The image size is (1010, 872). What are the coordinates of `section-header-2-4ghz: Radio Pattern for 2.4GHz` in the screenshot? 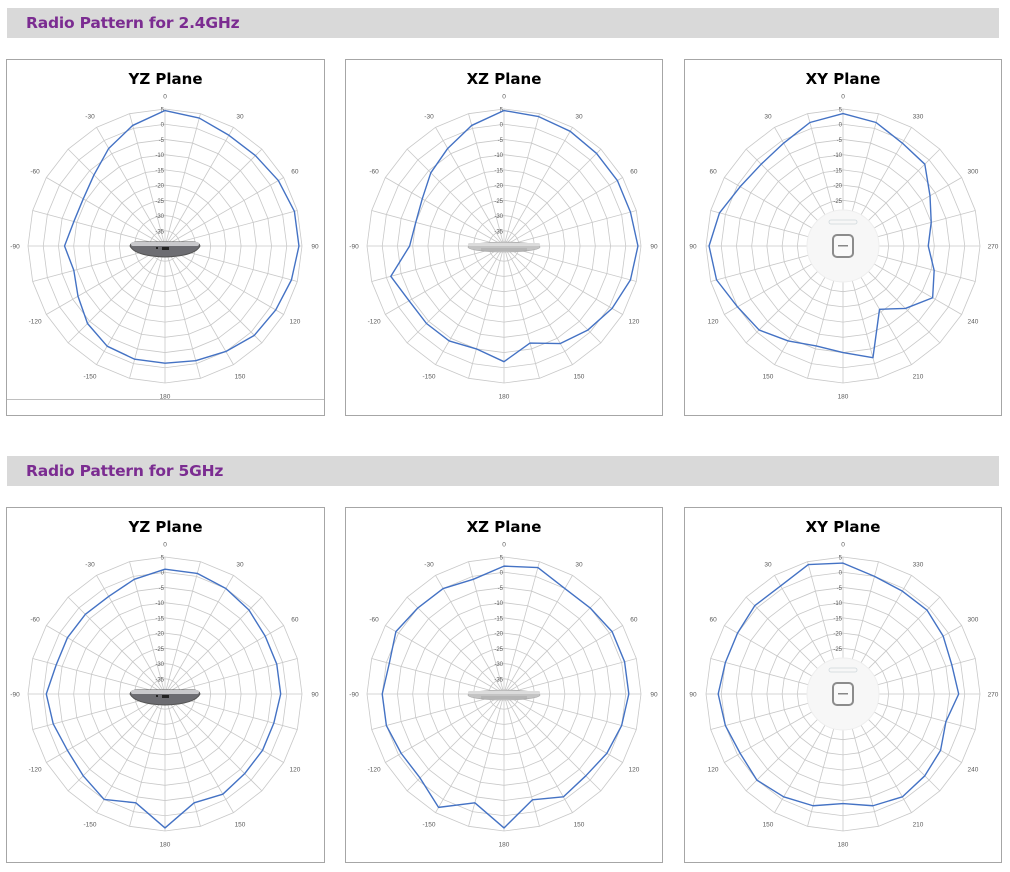 It's located at (503, 23).